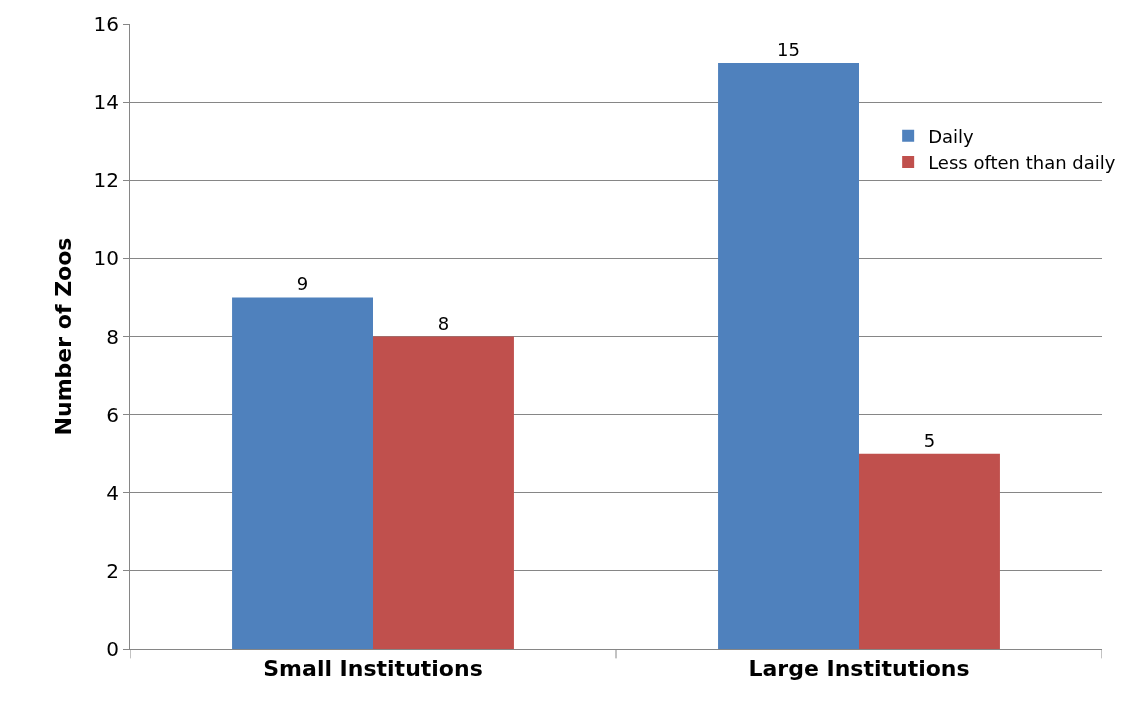 The width and height of the screenshot is (1147, 719). Describe the element at coordinates (859, 669) in the screenshot. I see `x-tick-label: Large Institutions` at that location.